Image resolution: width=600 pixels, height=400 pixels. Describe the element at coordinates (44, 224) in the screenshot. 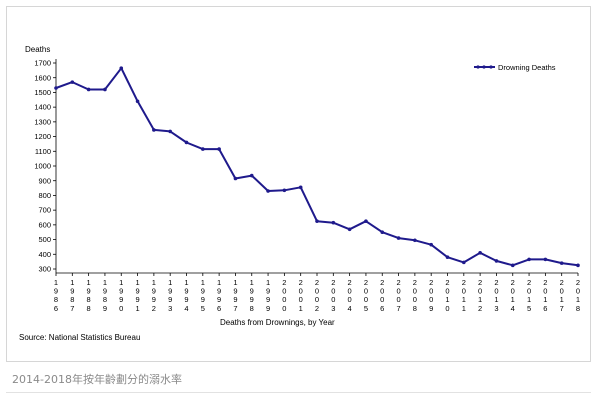

I see `y-tick-label: 600` at that location.